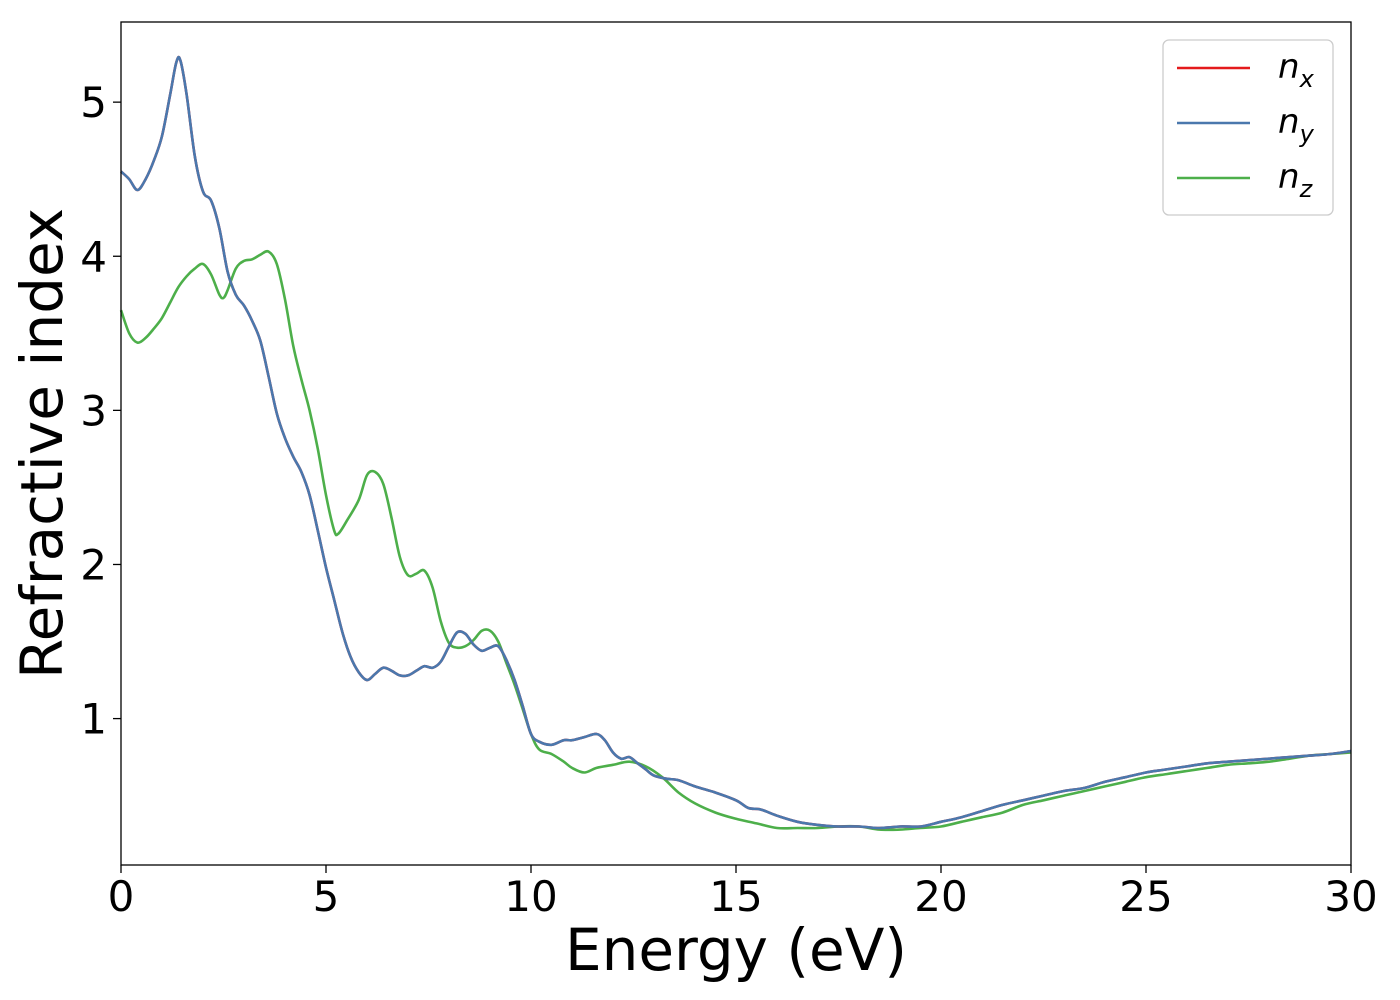 The height and width of the screenshot is (1000, 1400). I want to click on y-axis-ticks: 1 2 3 4 5, so click(100, 411).